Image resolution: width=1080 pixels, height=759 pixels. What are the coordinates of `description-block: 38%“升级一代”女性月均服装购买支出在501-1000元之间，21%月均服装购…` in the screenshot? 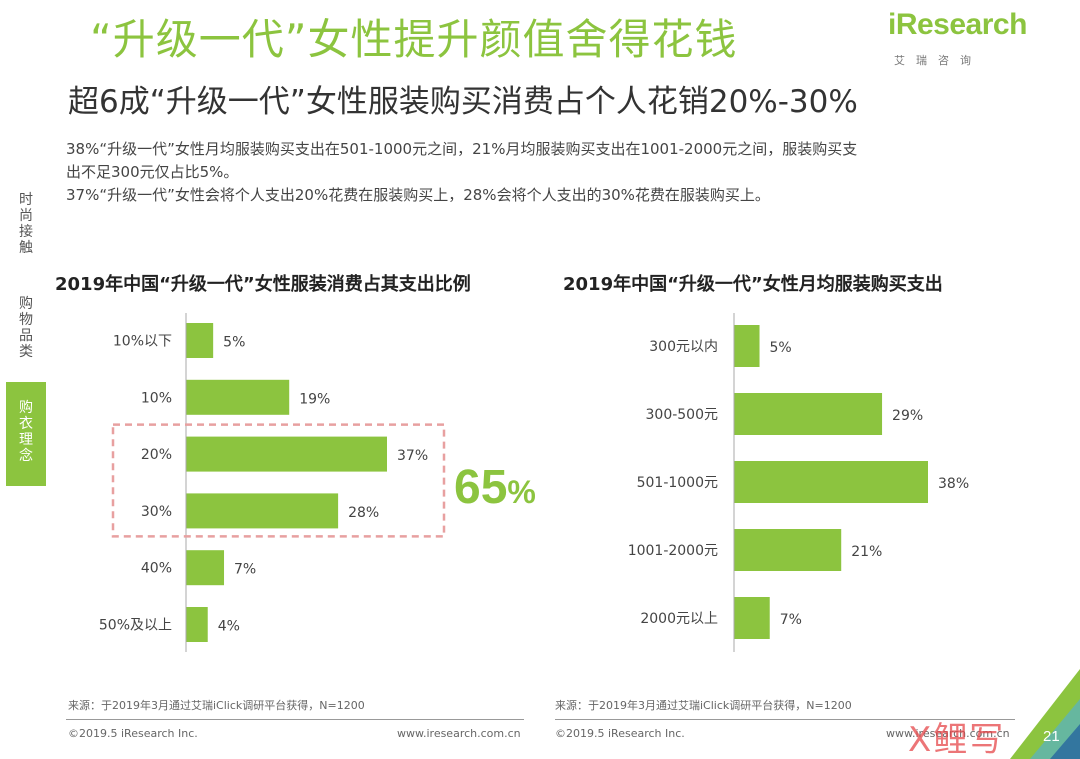 It's located at (546, 172).